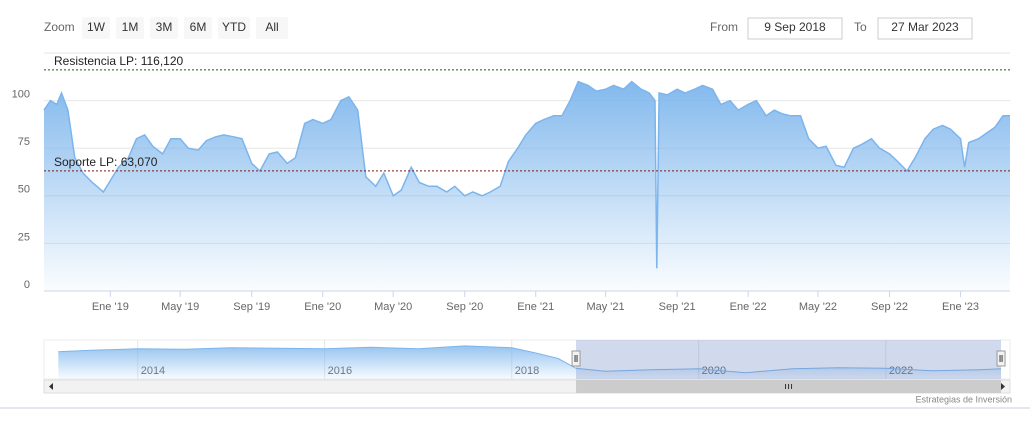  I want to click on x-tick-label: Sep '20, so click(464, 307).